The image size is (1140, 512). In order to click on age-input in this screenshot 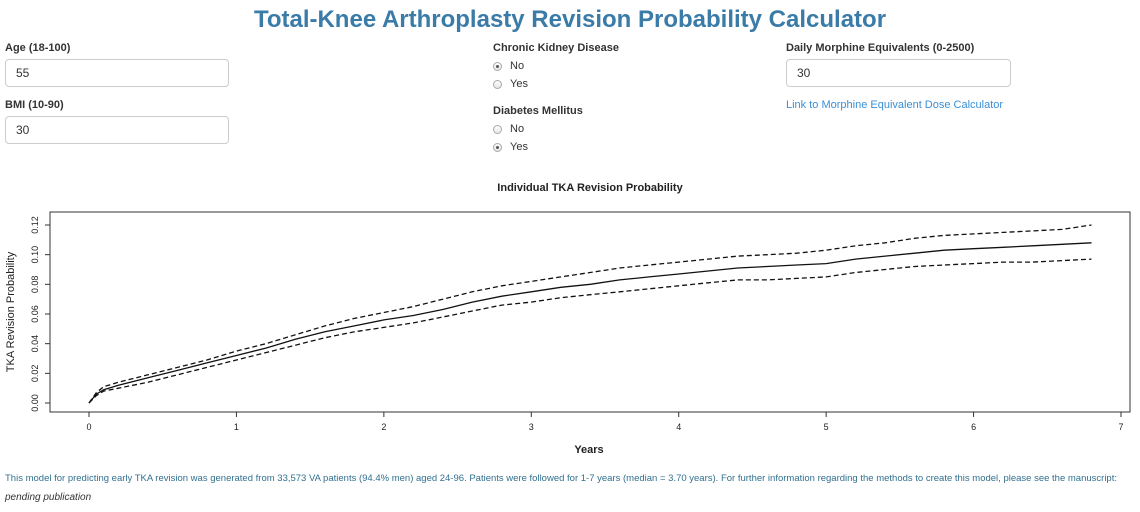, I will do `click(117, 73)`.